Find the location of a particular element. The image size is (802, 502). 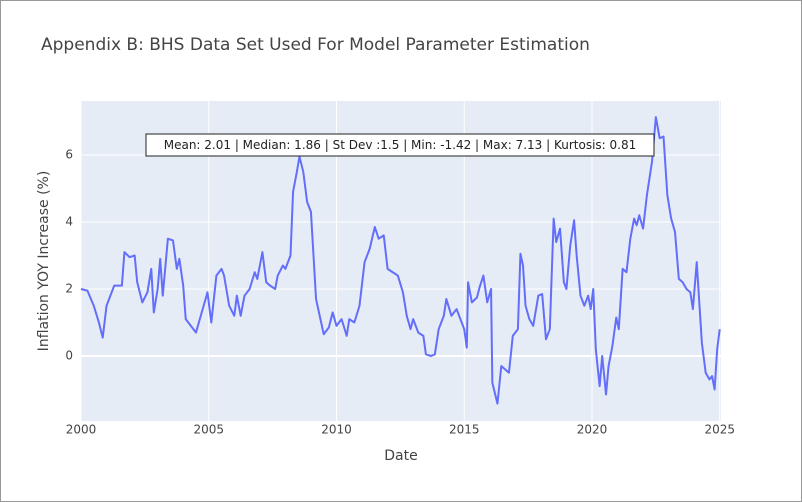

x-tick-label: 2005 is located at coordinates (208, 430).